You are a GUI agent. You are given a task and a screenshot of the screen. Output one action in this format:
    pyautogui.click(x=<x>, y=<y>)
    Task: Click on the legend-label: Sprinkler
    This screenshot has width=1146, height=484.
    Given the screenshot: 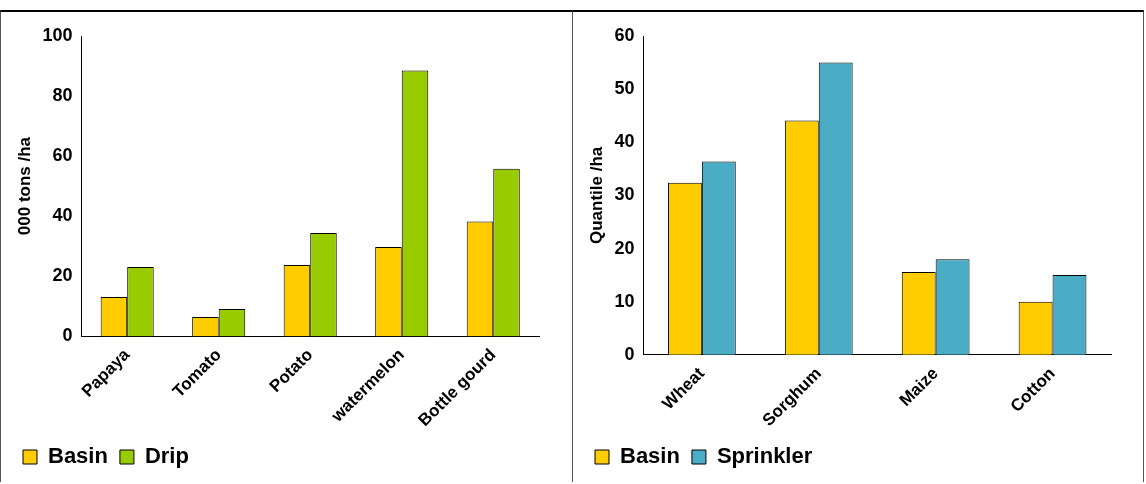 What is the action you would take?
    pyautogui.click(x=764, y=456)
    